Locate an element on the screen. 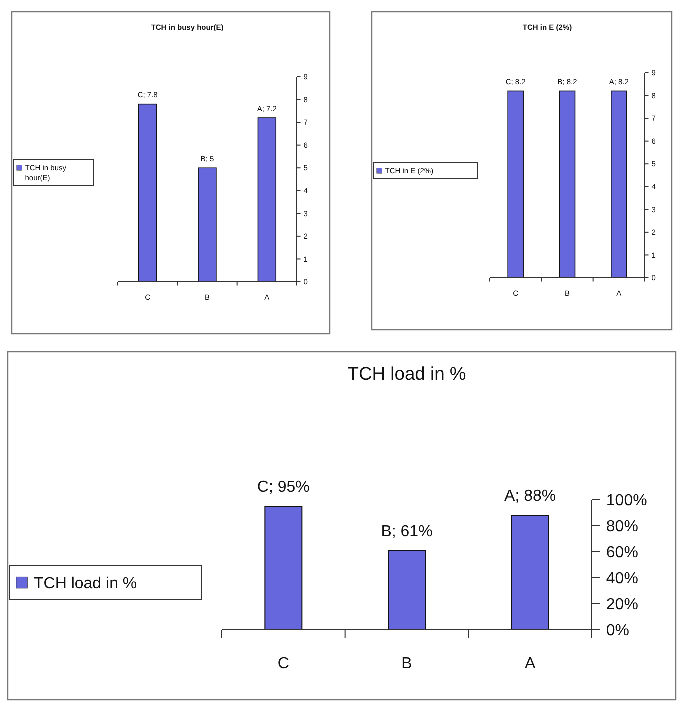 Image resolution: width=680 pixels, height=704 pixels. y-tick-label: 20% is located at coordinates (622, 605).